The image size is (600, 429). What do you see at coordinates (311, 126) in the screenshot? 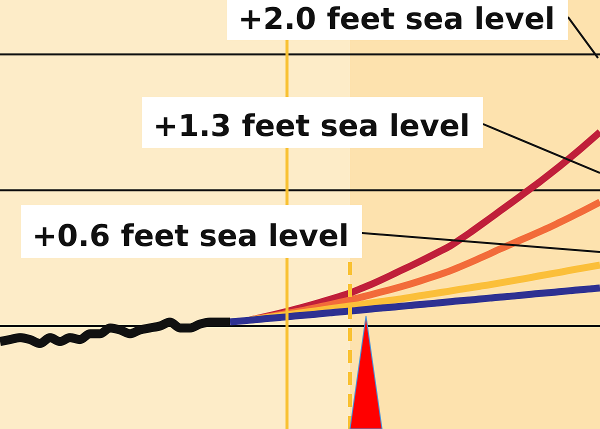
I see `annotation: +1.3 feet sea level` at bounding box center [311, 126].